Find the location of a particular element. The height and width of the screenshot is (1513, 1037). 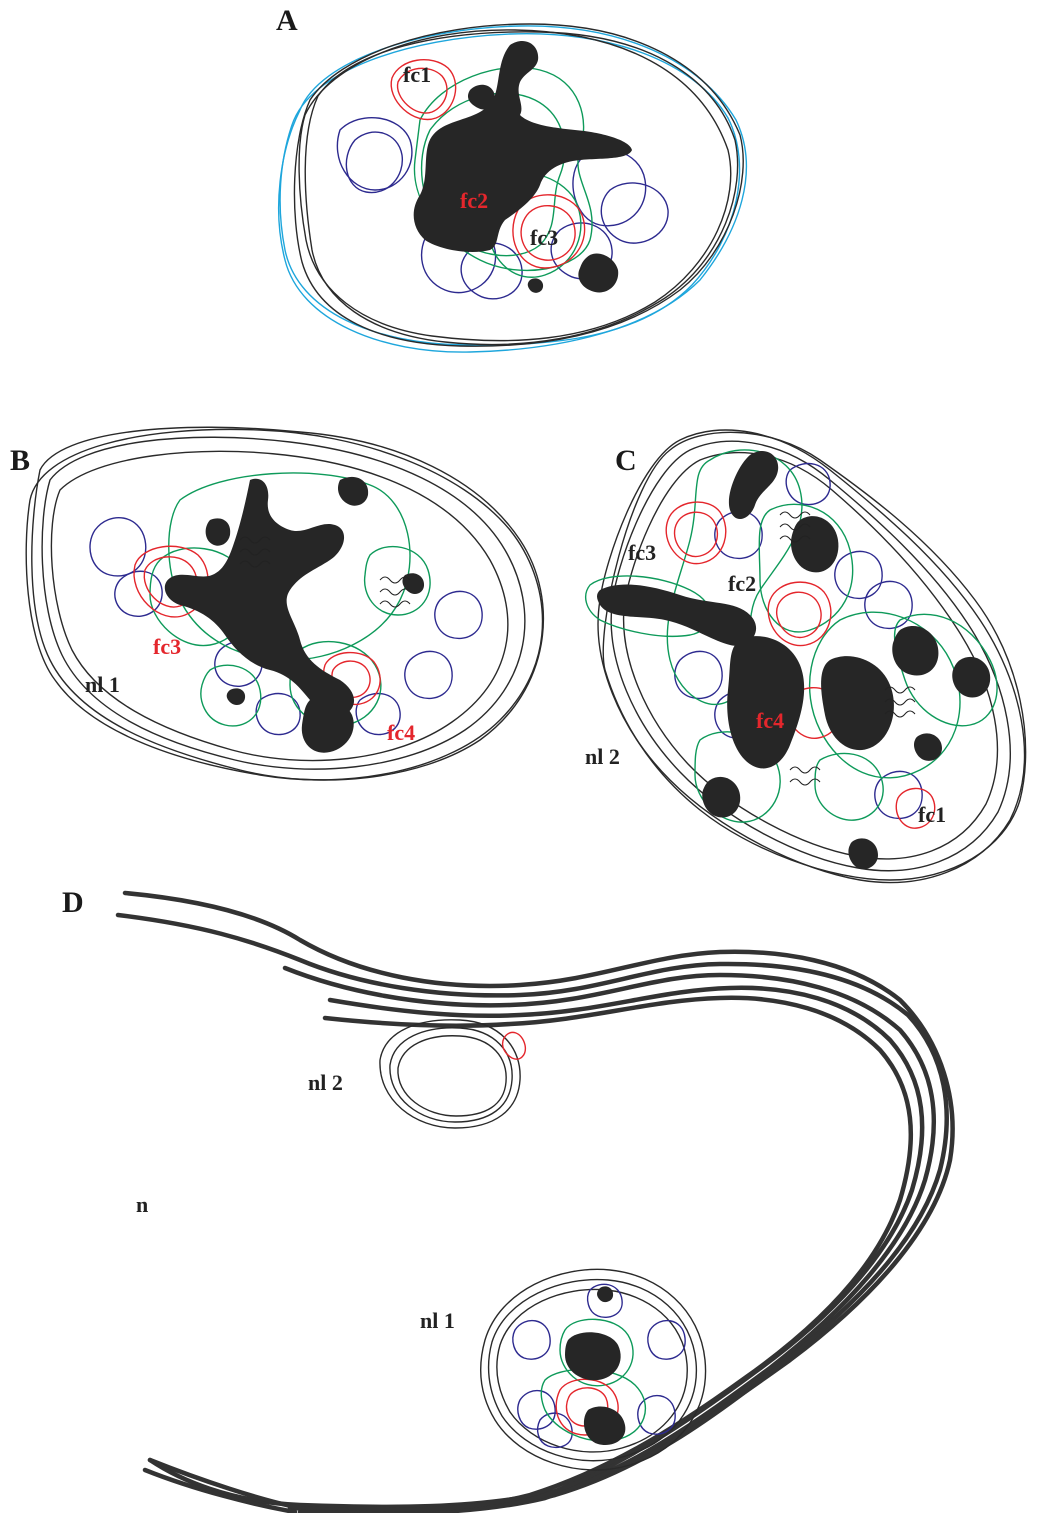

panel-a-letter: A is located at coordinates (287, 20).